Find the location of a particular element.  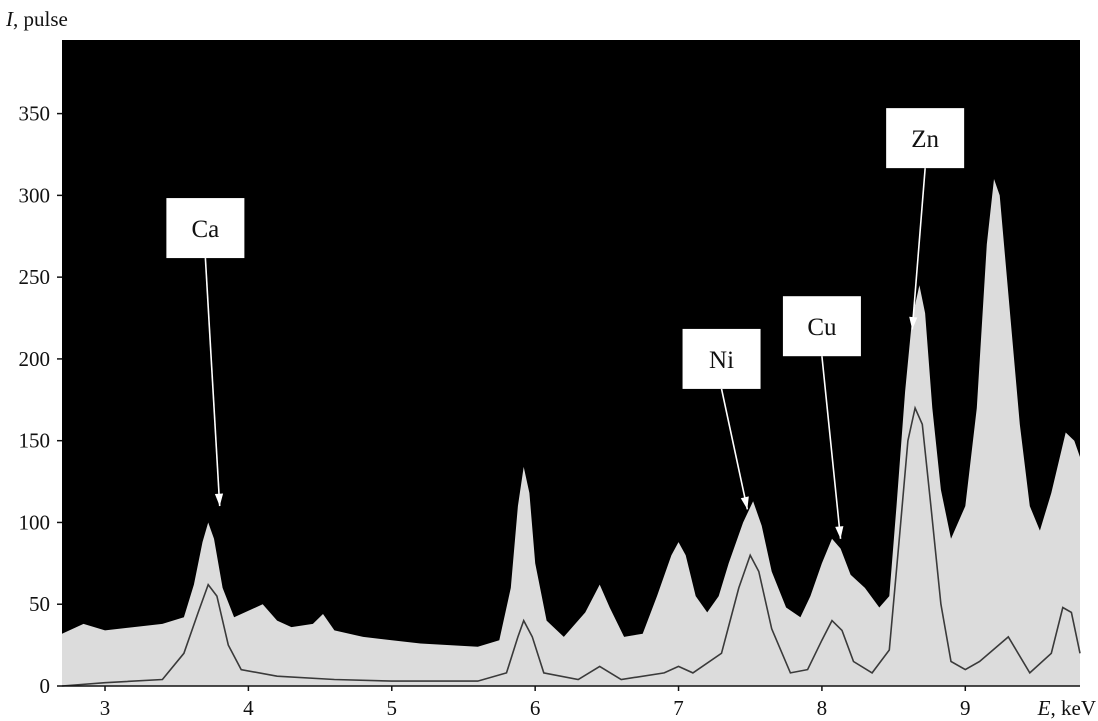

peak-label: Ni is located at coordinates (721, 360).